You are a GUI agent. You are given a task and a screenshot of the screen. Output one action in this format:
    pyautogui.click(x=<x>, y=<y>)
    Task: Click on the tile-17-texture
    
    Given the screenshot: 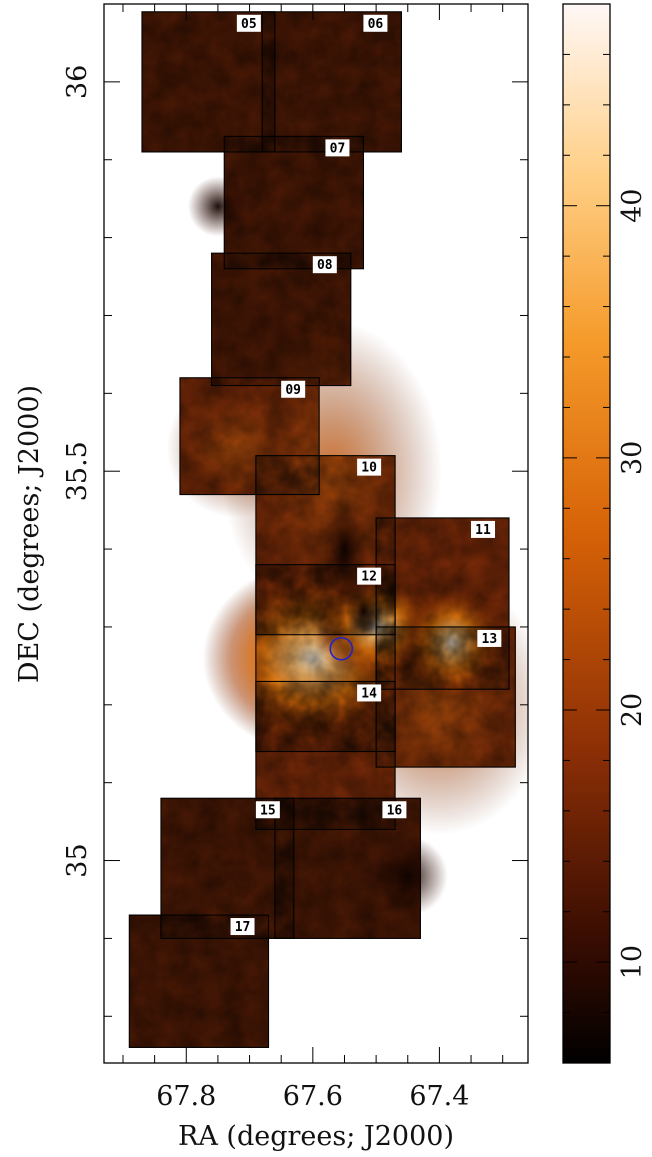 What is the action you would take?
    pyautogui.click(x=199, y=981)
    